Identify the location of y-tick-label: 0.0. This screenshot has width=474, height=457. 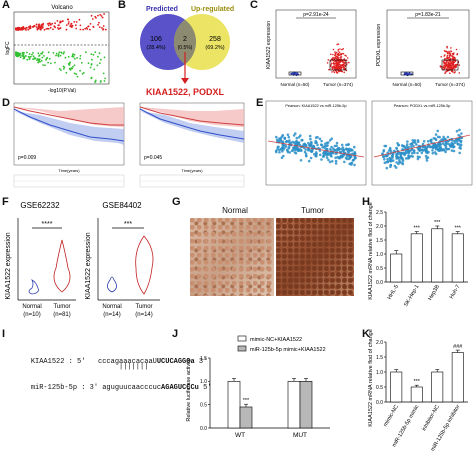
(379, 403).